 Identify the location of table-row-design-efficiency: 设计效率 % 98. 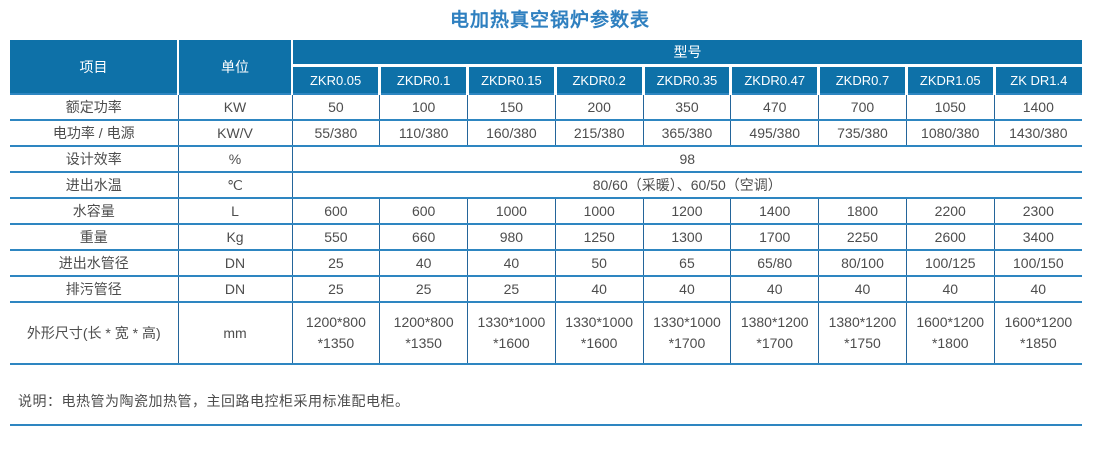
(546, 159).